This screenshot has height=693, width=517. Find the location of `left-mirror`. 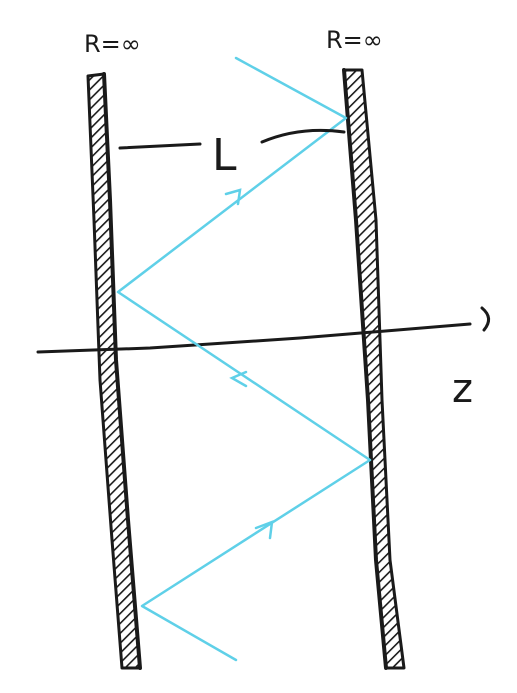

left-mirror is located at coordinates (114, 371).